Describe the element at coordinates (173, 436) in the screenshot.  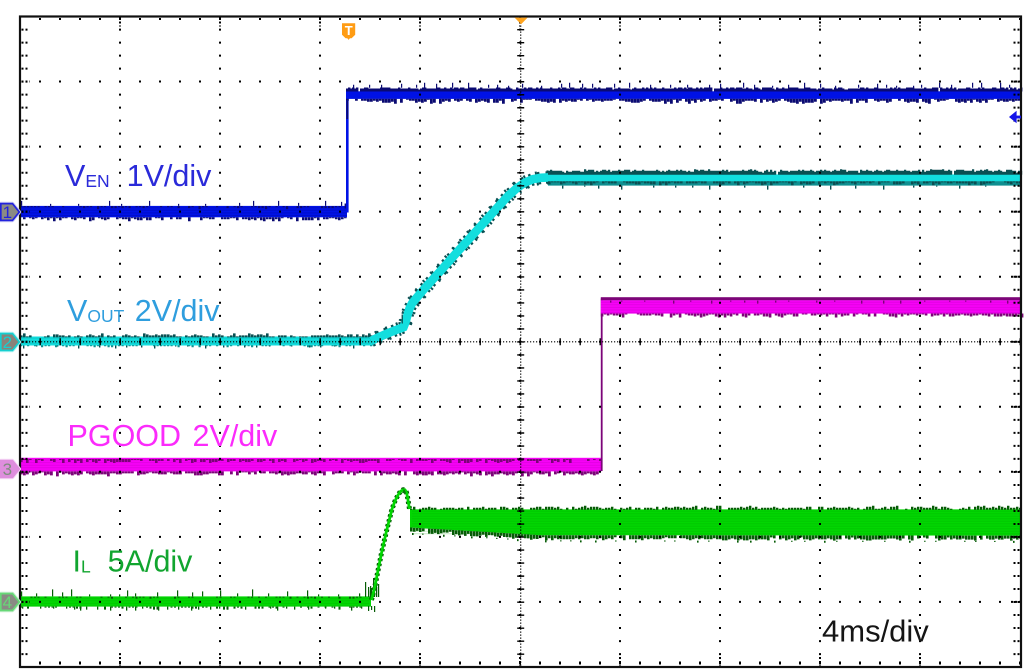
I see `svg-text: PGOOD 2V/div` at that location.